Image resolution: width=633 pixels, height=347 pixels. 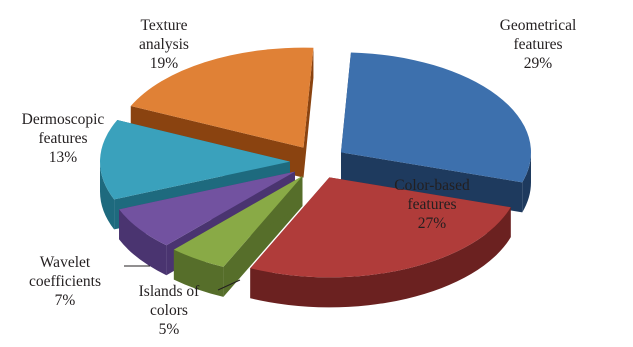 I want to click on slice-label-2: Islands of colors 5%, so click(x=170, y=310).